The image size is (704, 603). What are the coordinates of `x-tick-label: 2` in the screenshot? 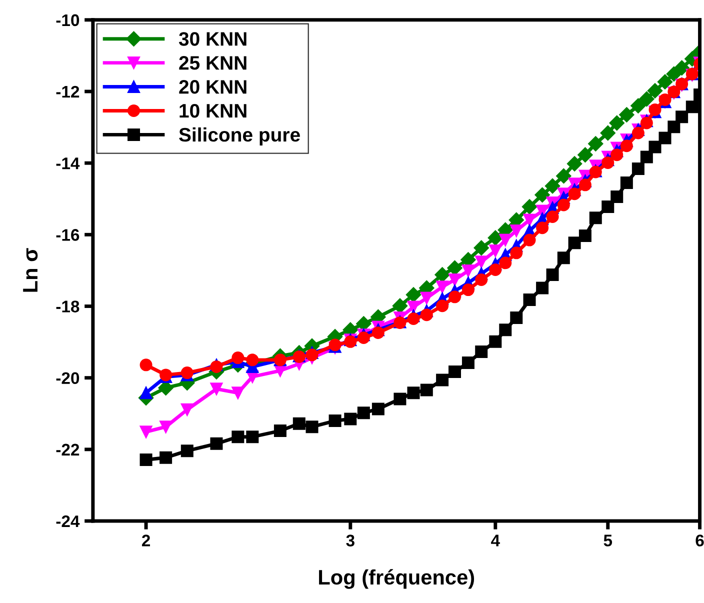 It's located at (146, 540).